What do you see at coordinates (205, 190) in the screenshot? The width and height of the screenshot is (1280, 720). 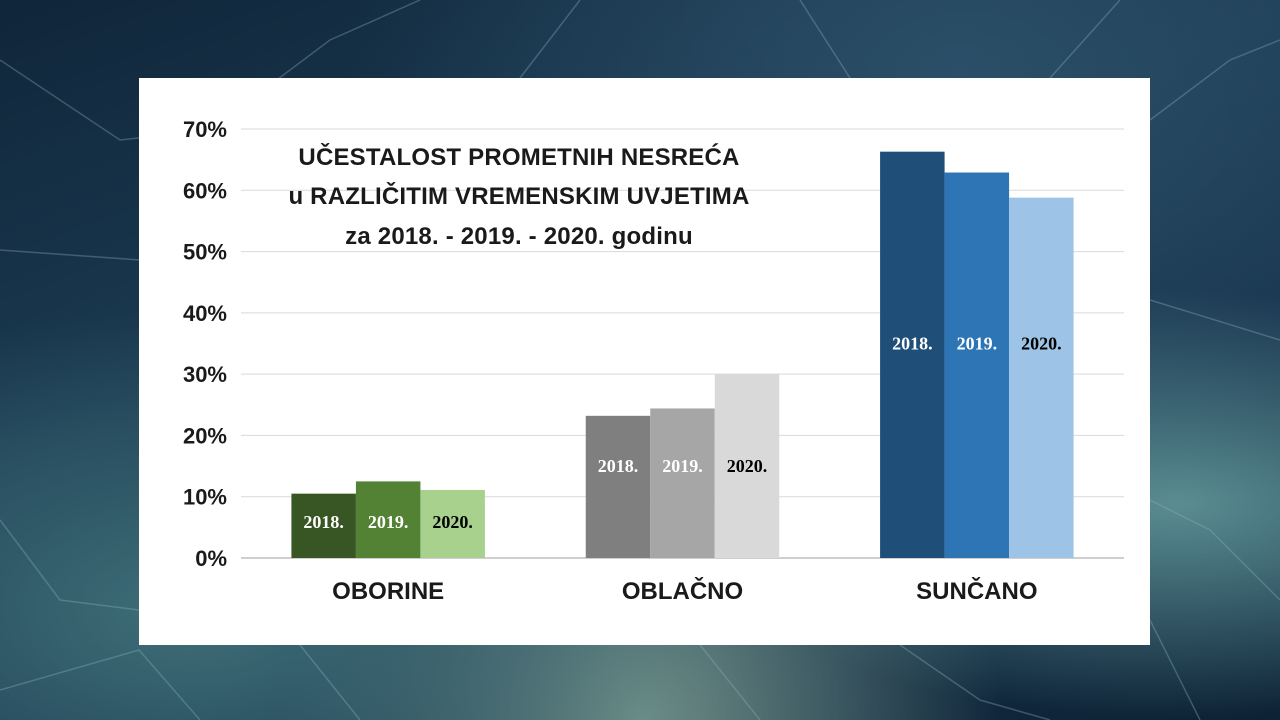 I see `y-tick-label: 60%` at bounding box center [205, 190].